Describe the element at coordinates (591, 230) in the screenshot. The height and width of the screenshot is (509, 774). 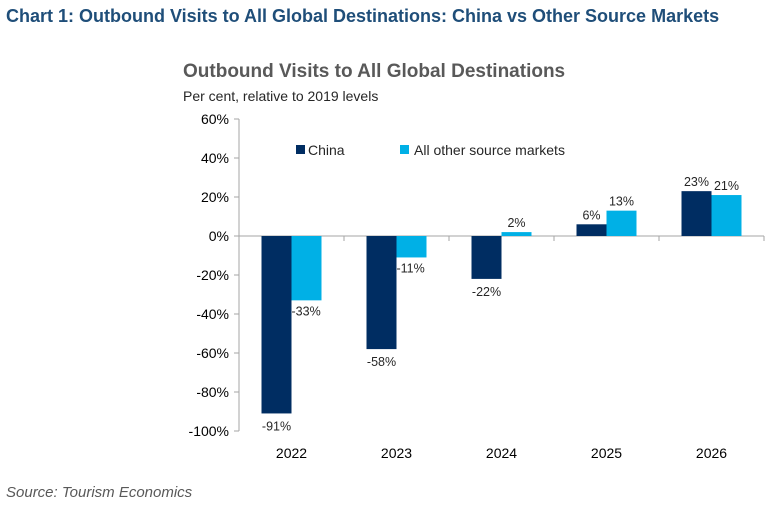
I see `bar-china-2025` at that location.